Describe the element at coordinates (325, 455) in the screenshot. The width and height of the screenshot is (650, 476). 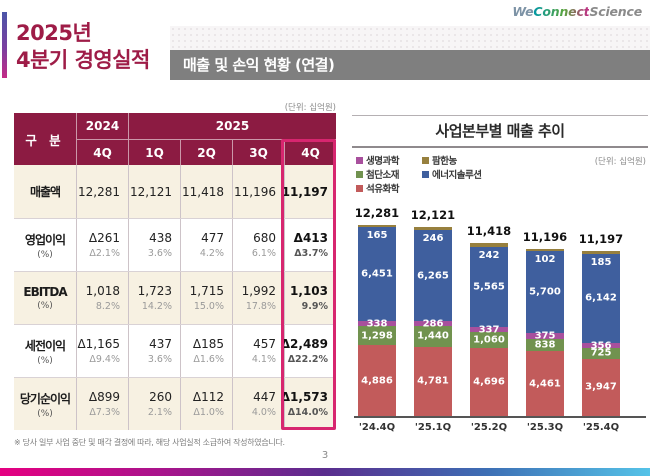
I see `page-number: 3` at that location.